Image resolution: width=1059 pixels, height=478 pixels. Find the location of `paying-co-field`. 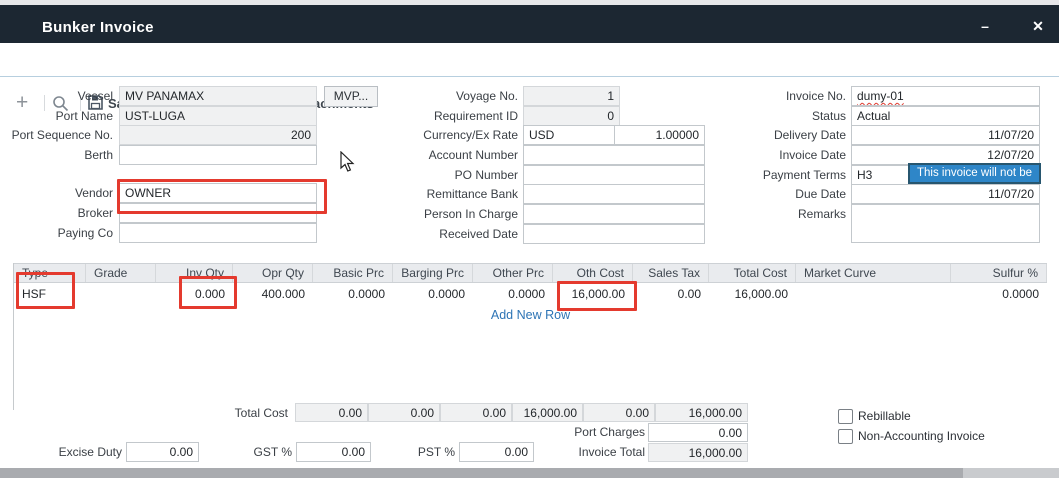

paying-co-field is located at coordinates (218, 233).